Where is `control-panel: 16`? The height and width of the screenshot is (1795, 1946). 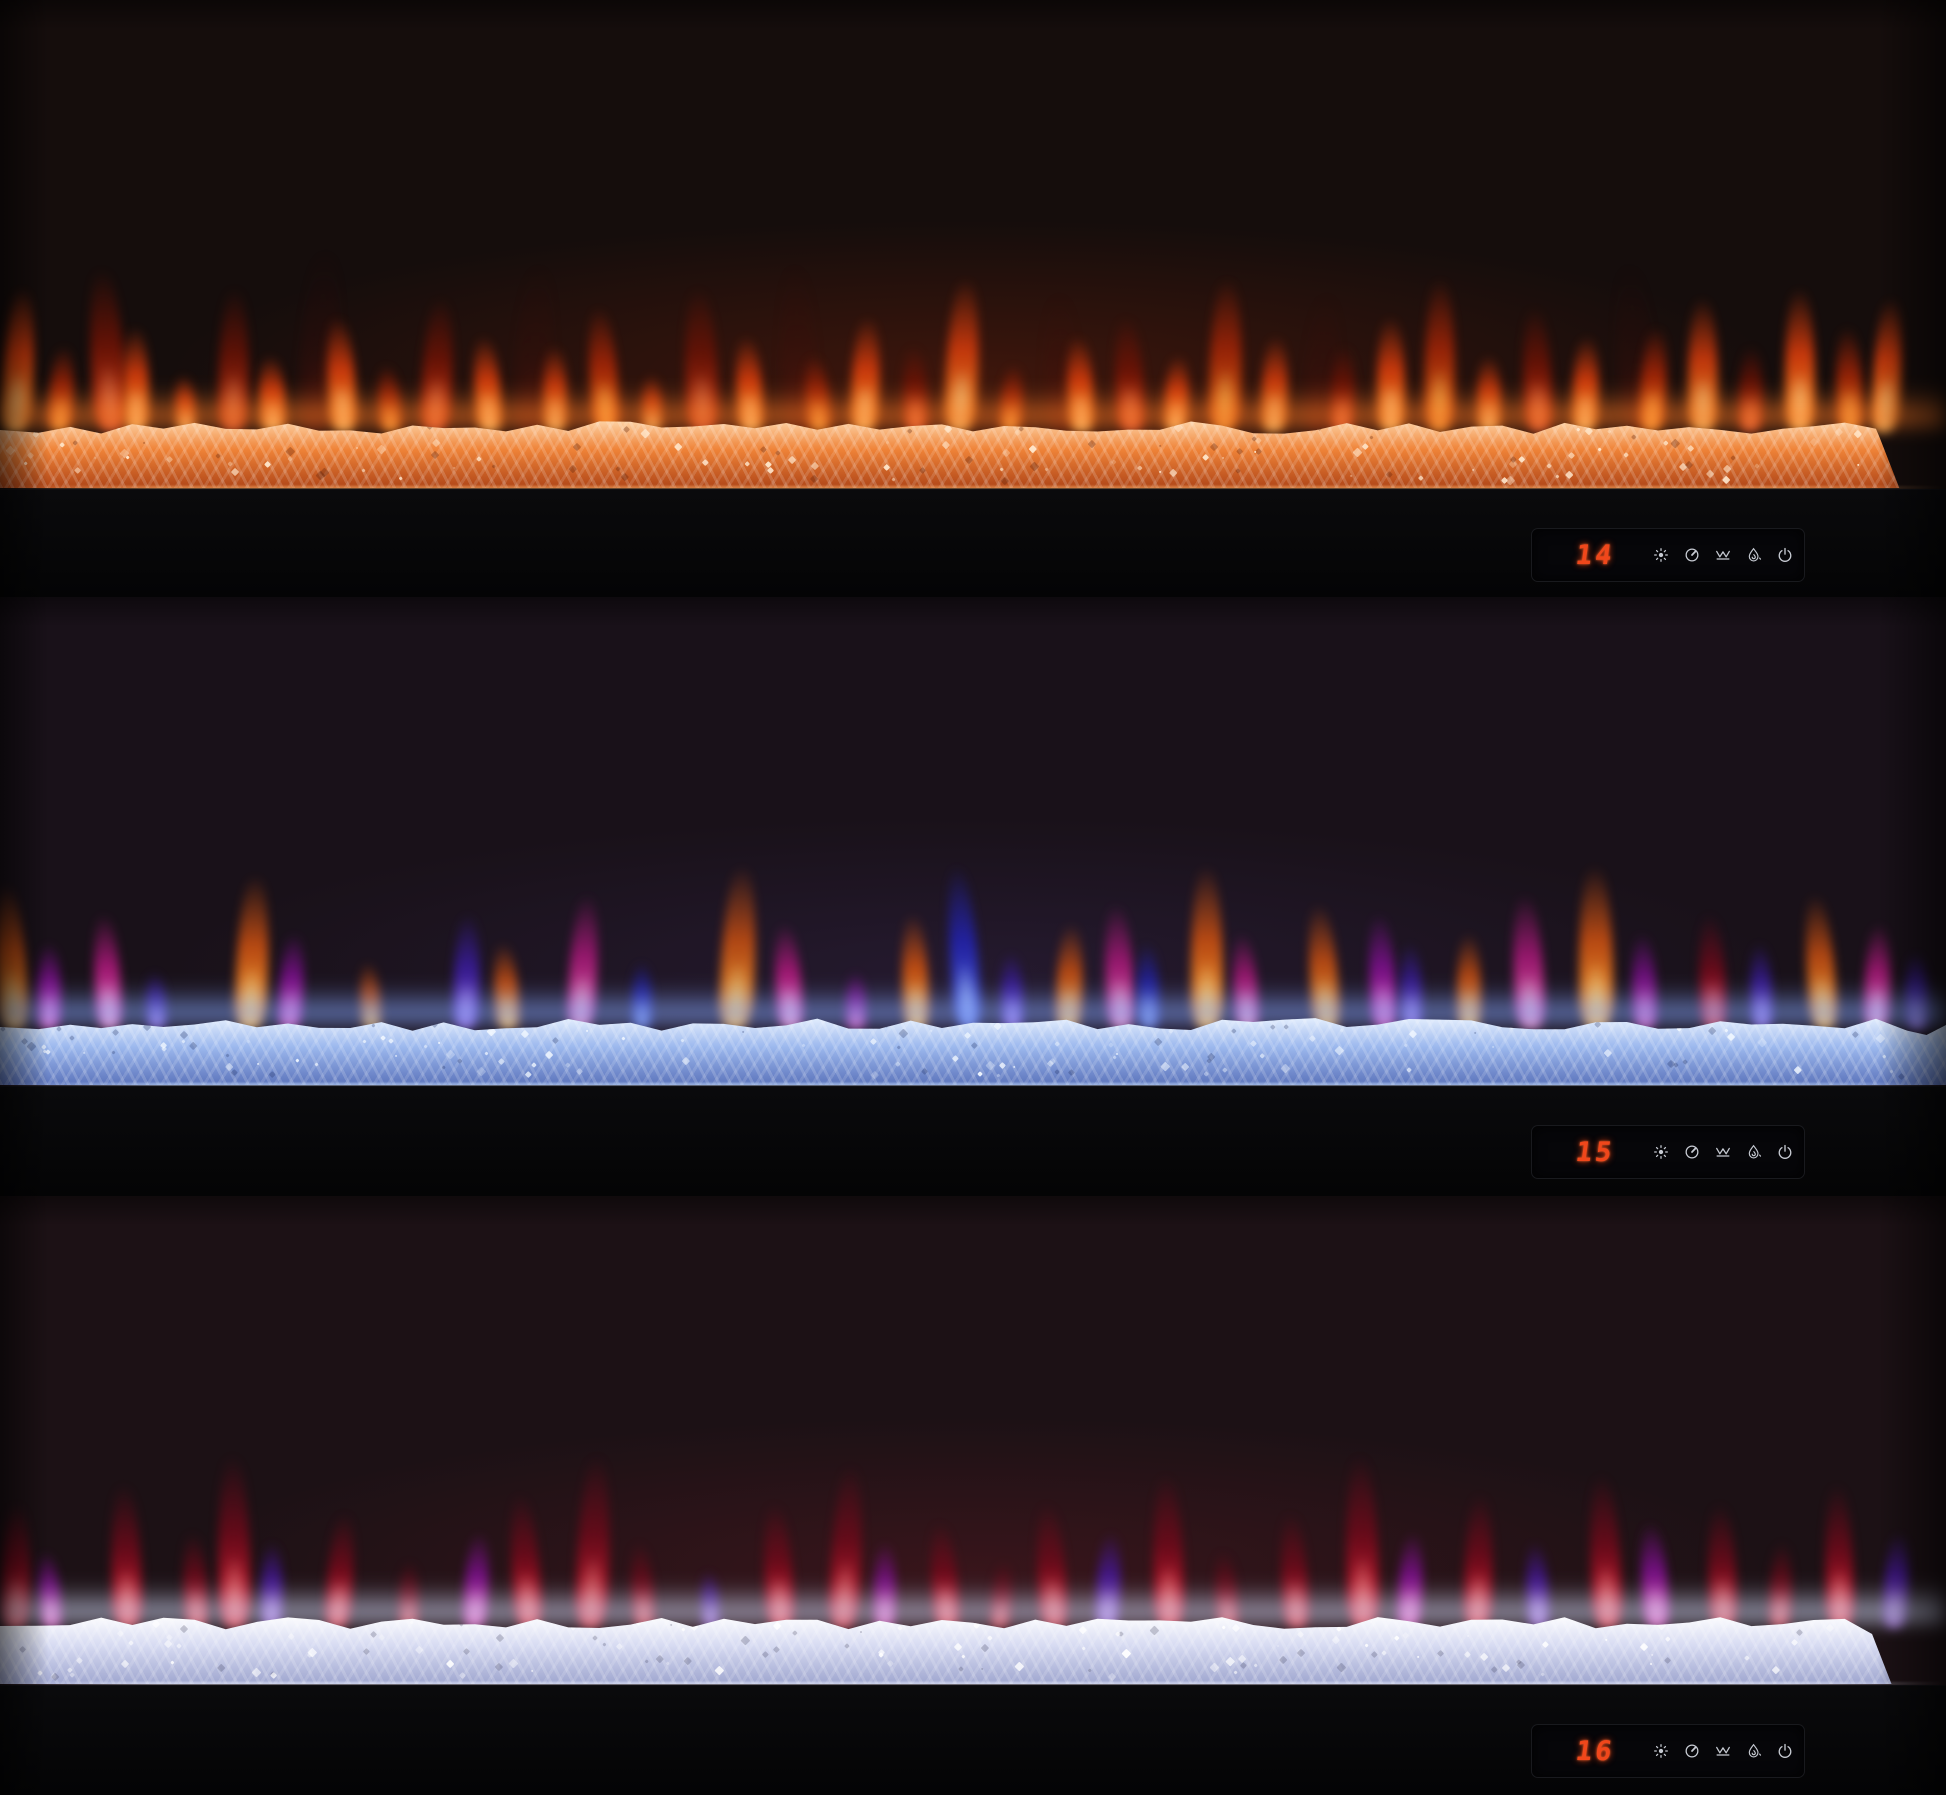 control-panel: 16 is located at coordinates (1668, 1751).